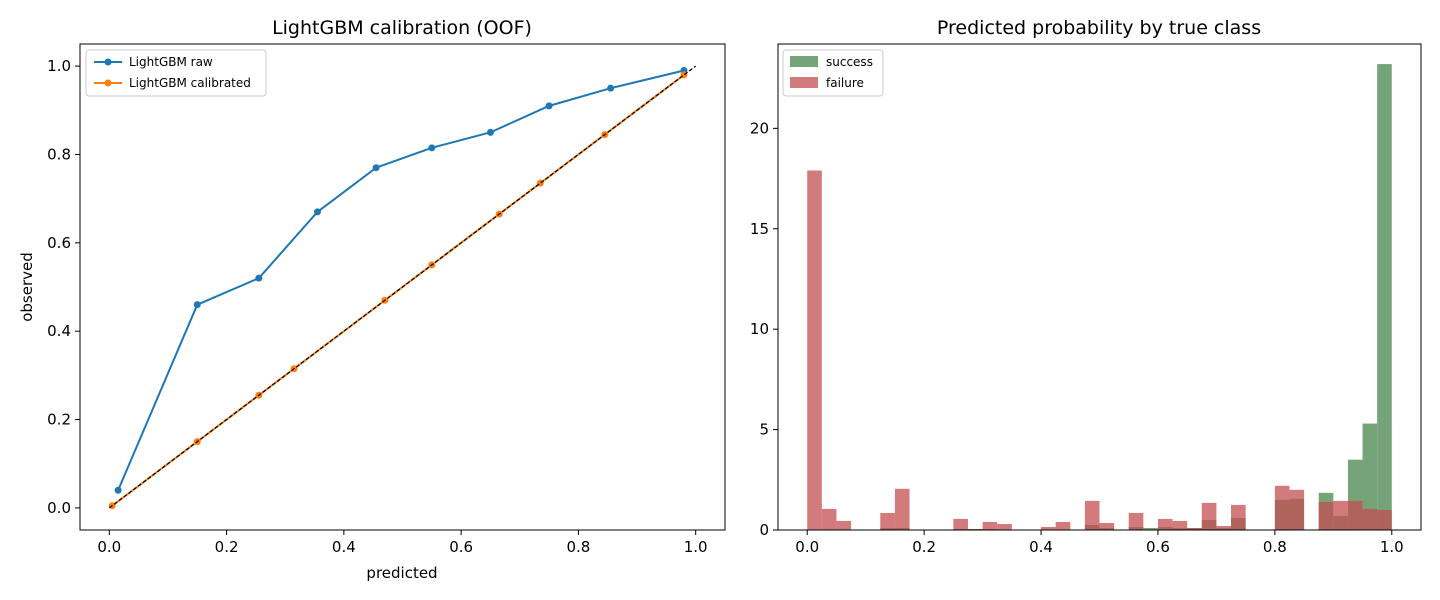 Image resolution: width=1440 pixels, height=600 pixels. Describe the element at coordinates (804, 61) in the screenshot. I see `legend-success-swatch` at that location.